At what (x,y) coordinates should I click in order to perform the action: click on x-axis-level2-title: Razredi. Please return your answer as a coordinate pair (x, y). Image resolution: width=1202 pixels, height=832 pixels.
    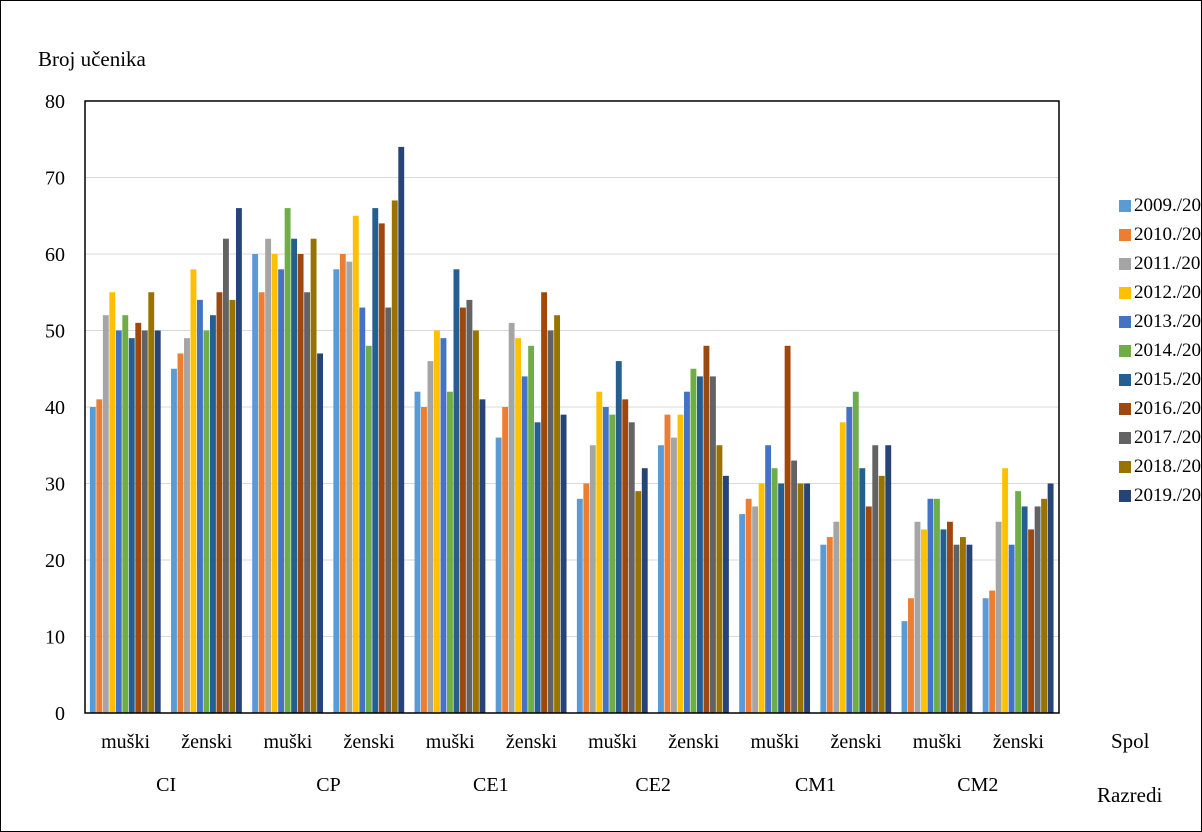
    Looking at the image, I should click on (1130, 795).